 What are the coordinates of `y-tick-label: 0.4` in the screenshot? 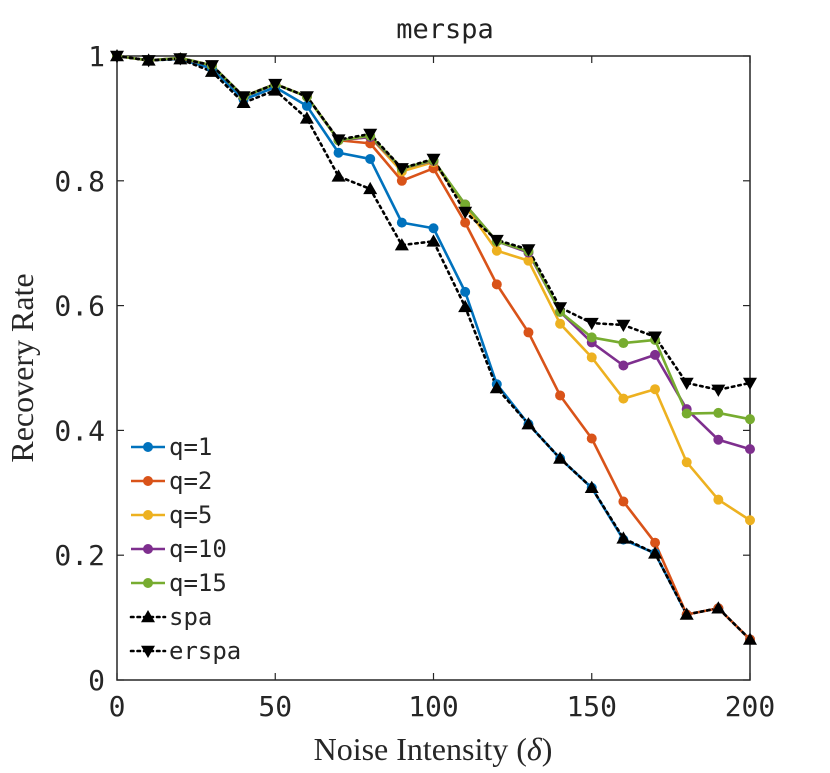 It's located at (79, 430).